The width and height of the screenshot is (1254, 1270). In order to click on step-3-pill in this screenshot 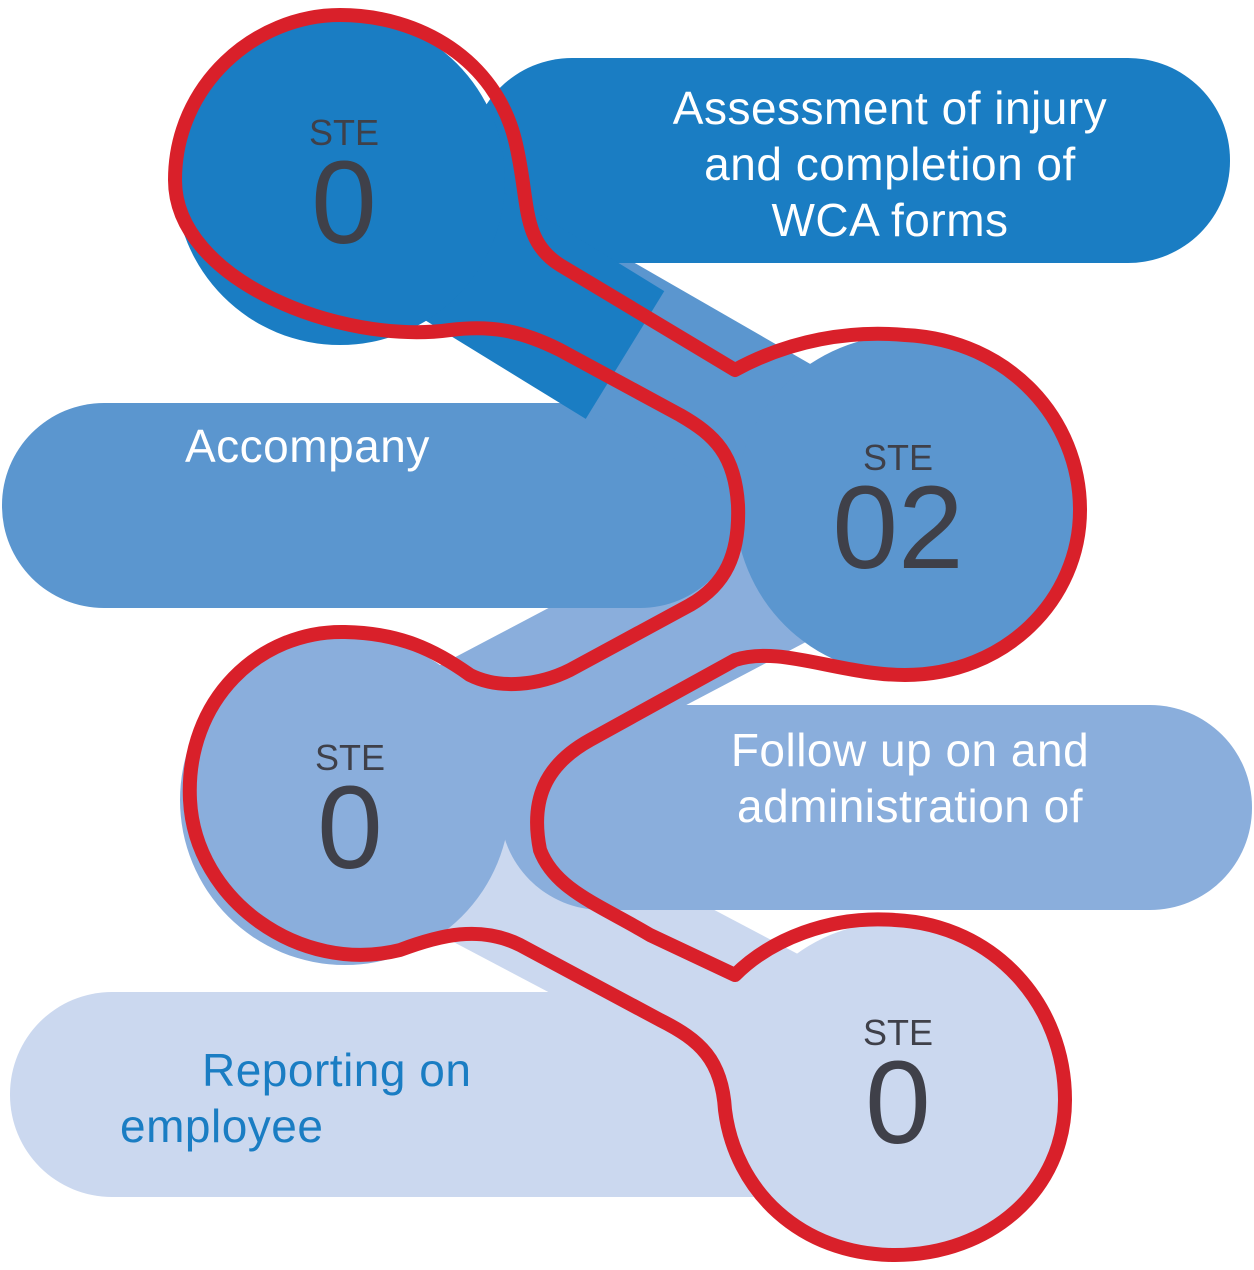, I will do `click(876, 807)`.